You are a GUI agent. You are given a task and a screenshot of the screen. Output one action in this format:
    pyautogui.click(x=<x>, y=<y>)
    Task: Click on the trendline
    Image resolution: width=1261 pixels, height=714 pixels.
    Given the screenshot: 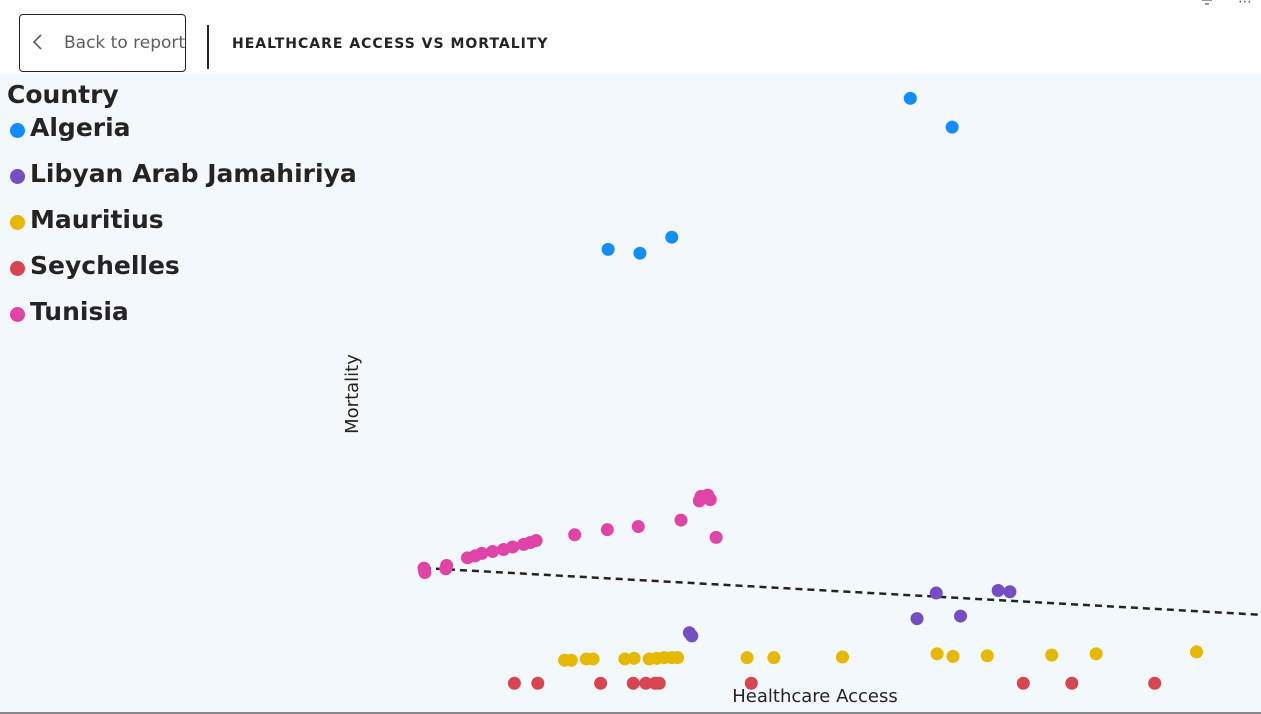 What is the action you would take?
    pyautogui.click(x=842, y=591)
    